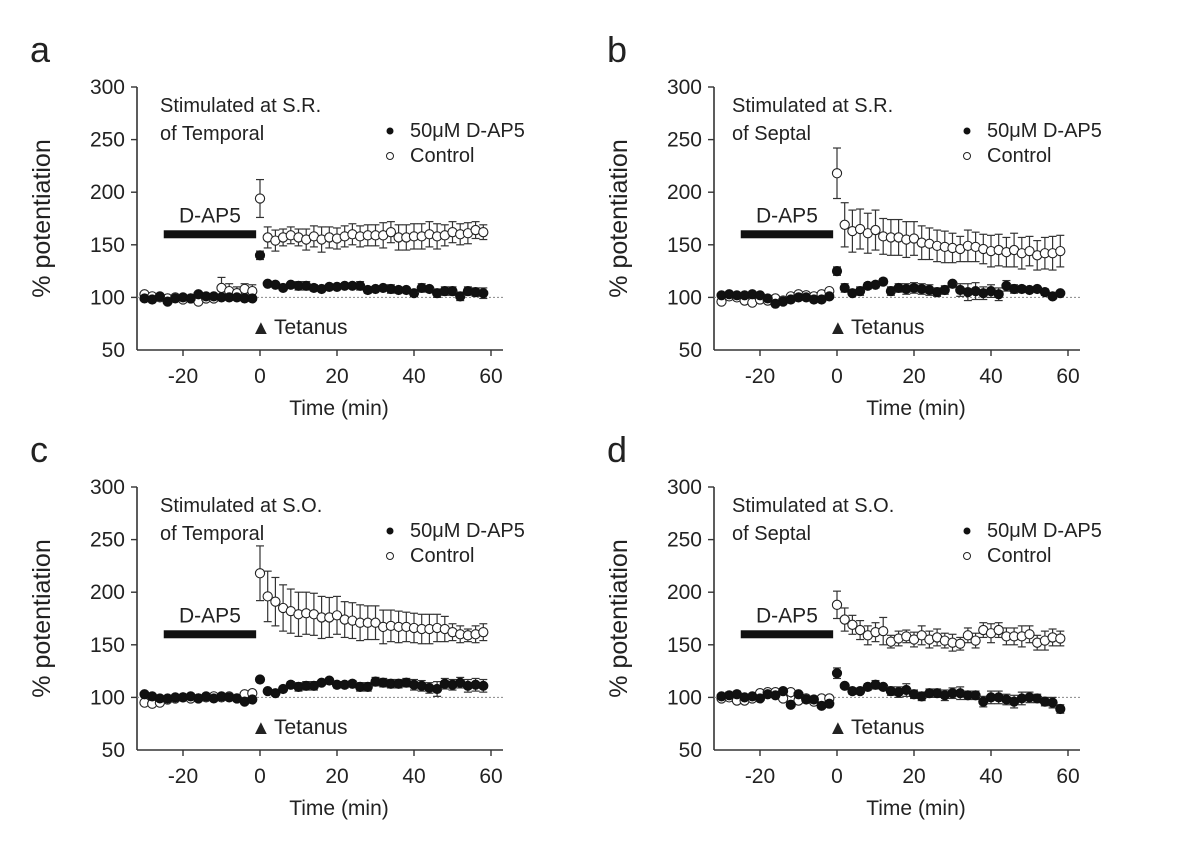 Image resolution: width=1200 pixels, height=857 pixels. What do you see at coordinates (107, 87) in the screenshot?
I see `y-tick-label: 300` at bounding box center [107, 87].